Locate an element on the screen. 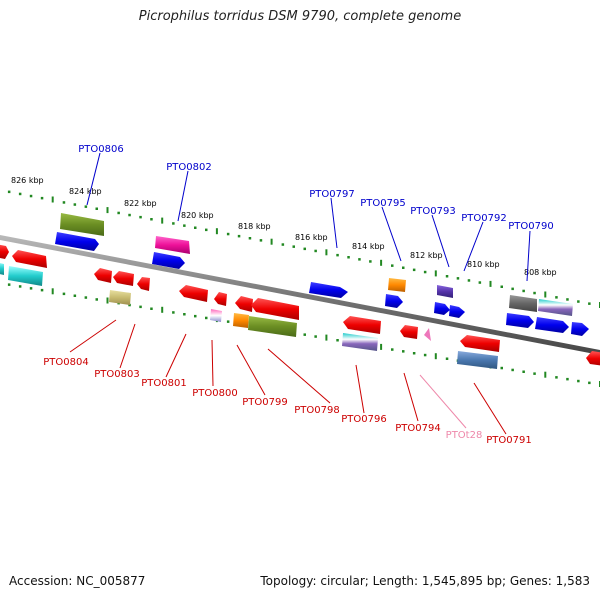 Image resolution: width=600 pixels, height=600 pixels. gene-label: PTO0799 is located at coordinates (264, 402).